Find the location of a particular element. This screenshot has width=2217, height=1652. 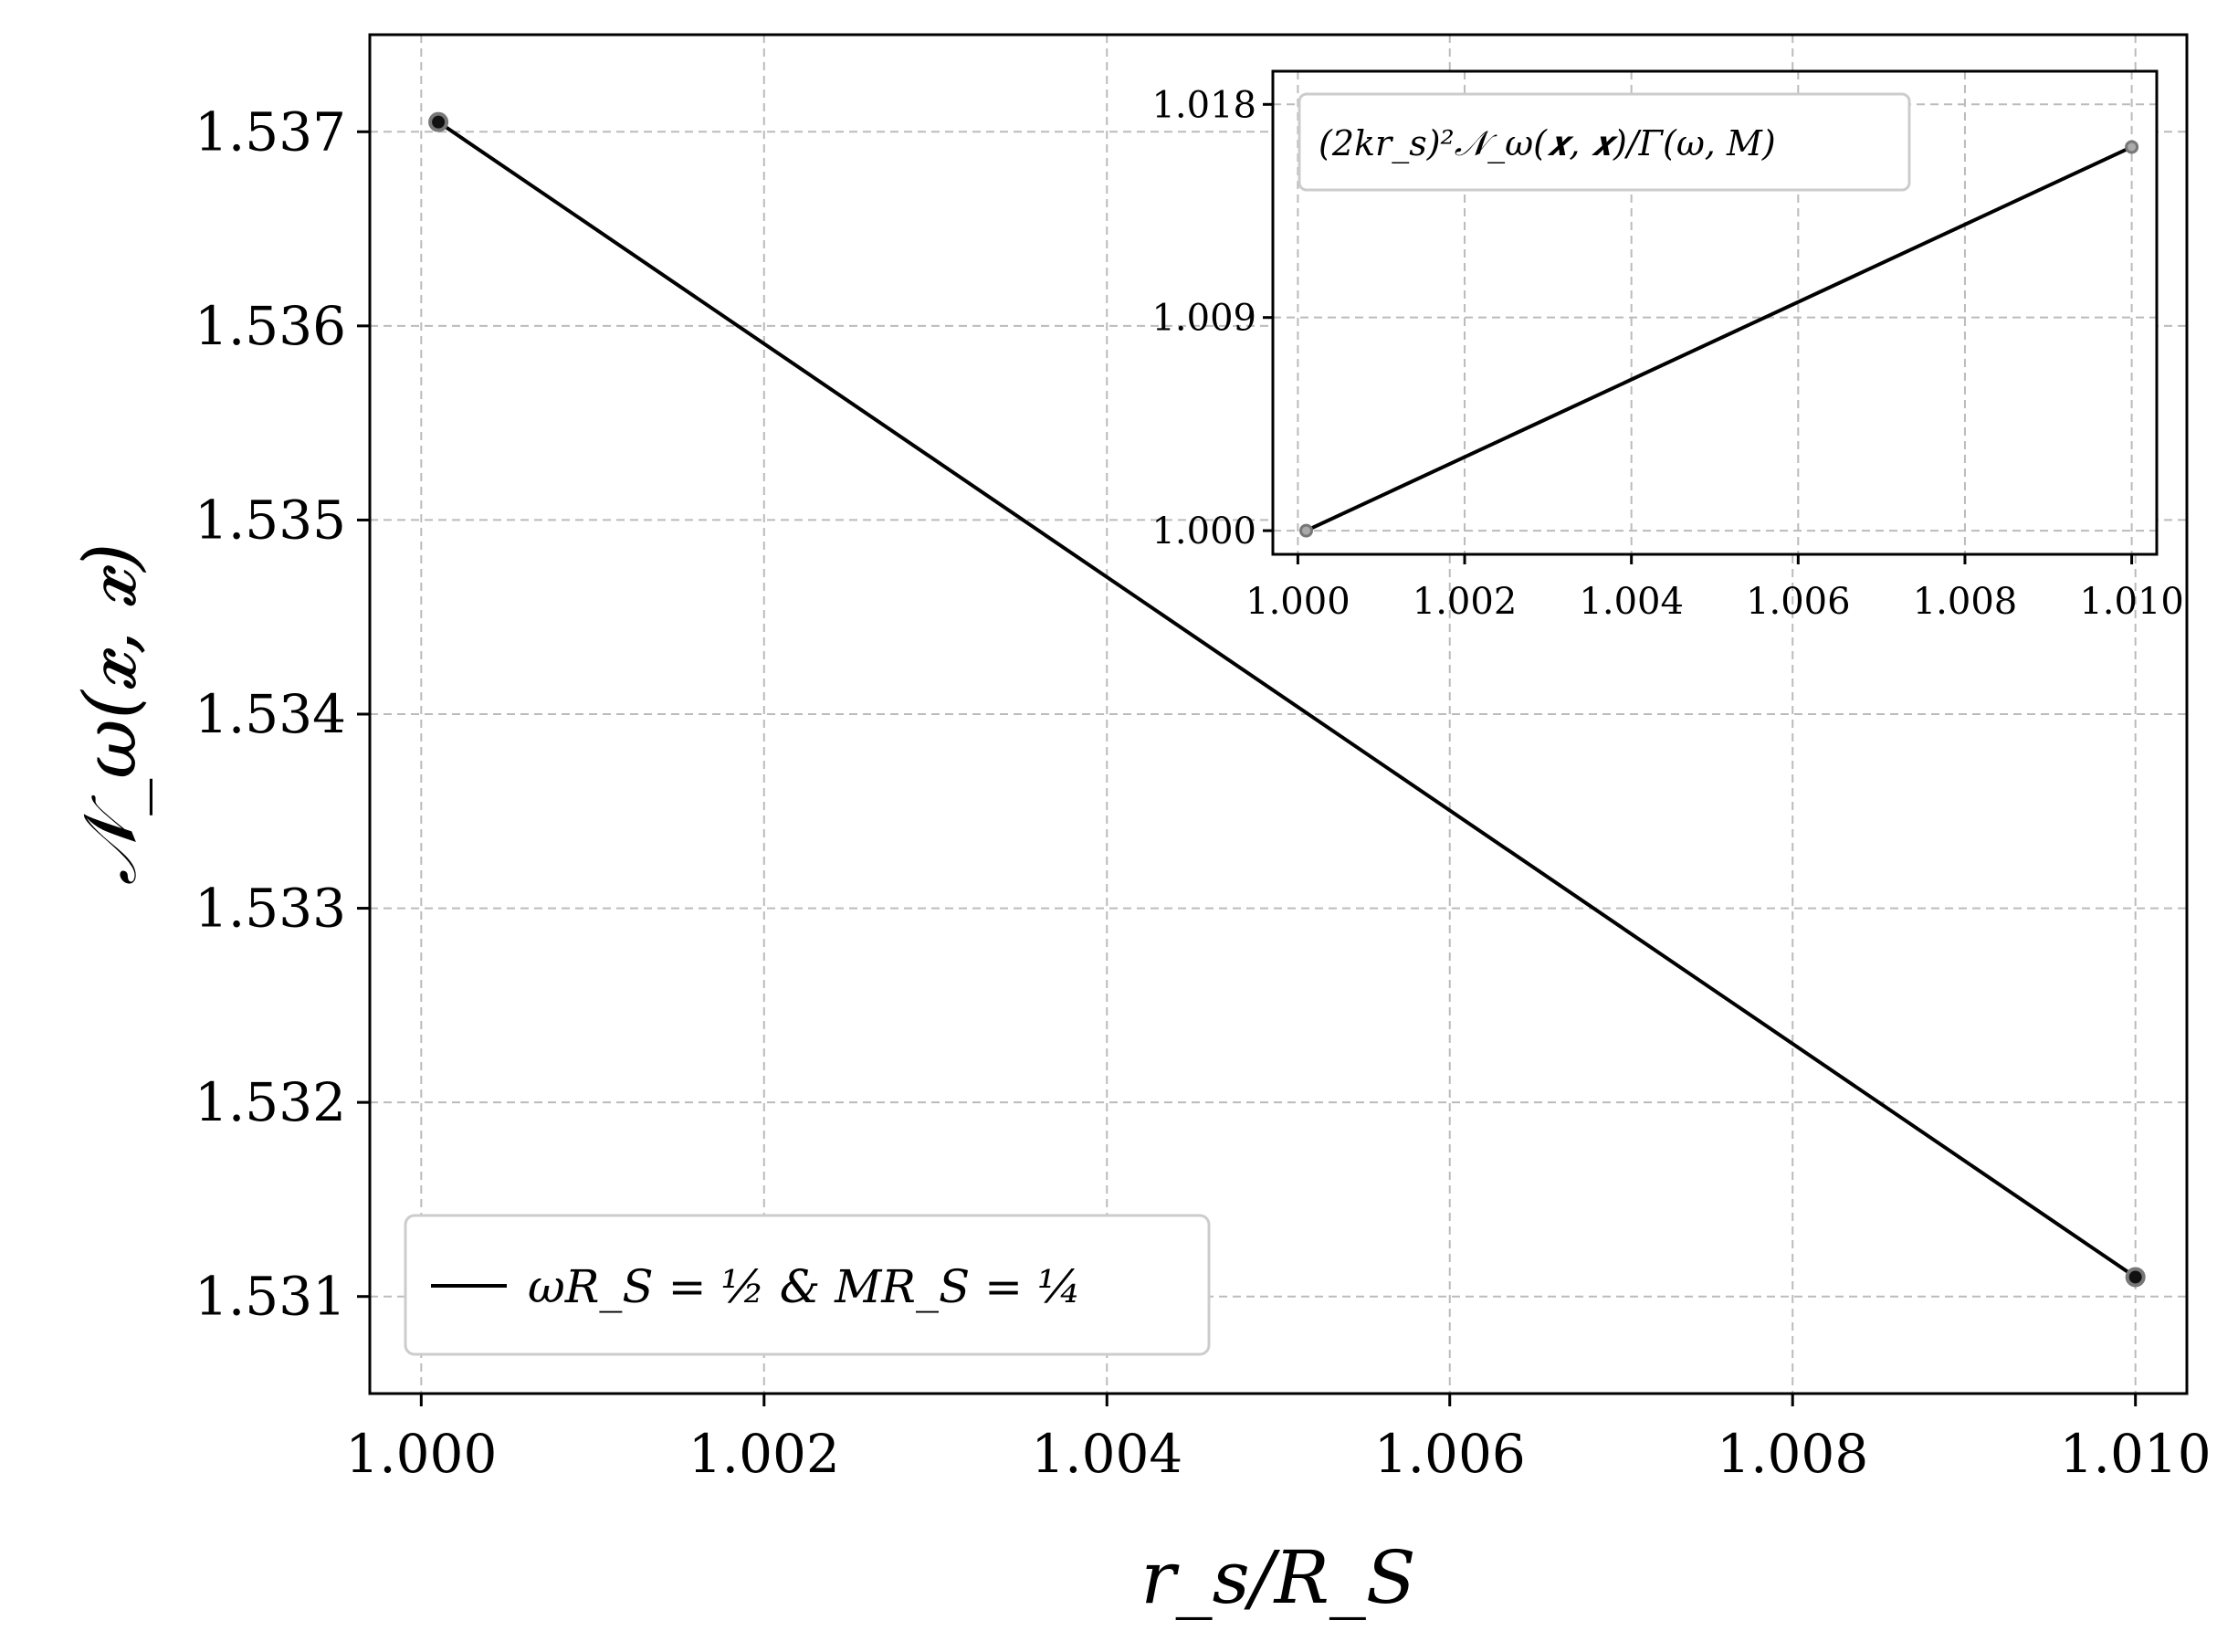

y-tick-label: 1.000 is located at coordinates (1203, 531).